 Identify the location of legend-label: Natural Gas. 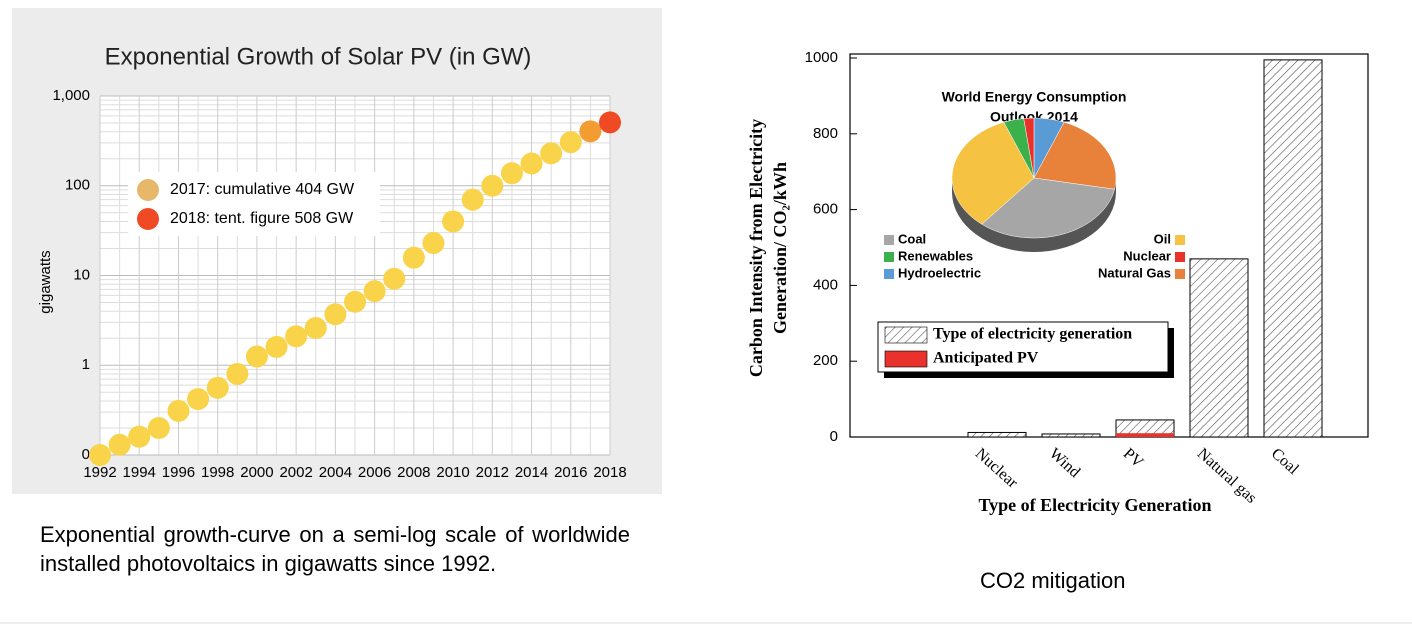
(1134, 272).